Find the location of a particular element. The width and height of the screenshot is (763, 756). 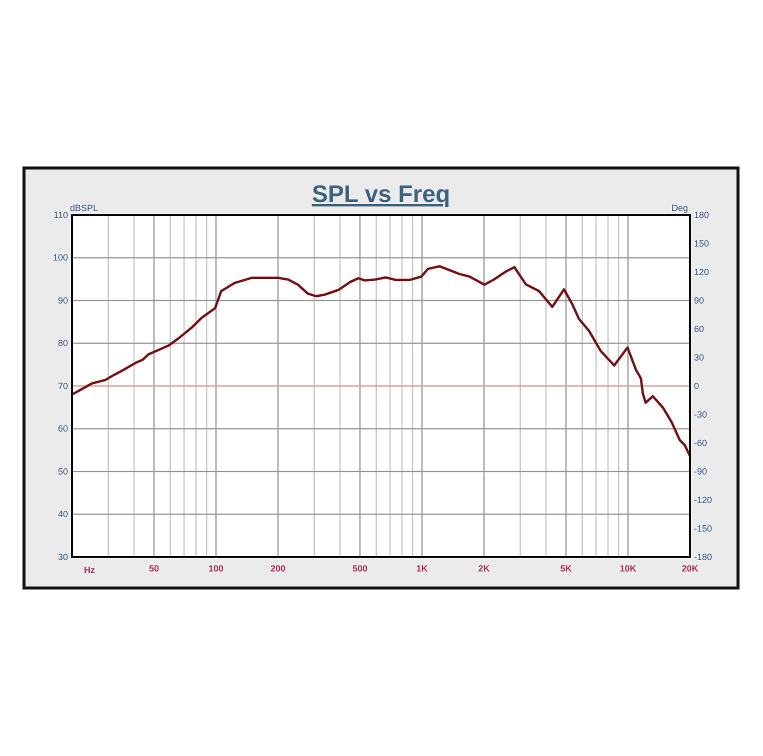

y2-tick-label: 60 is located at coordinates (699, 329).